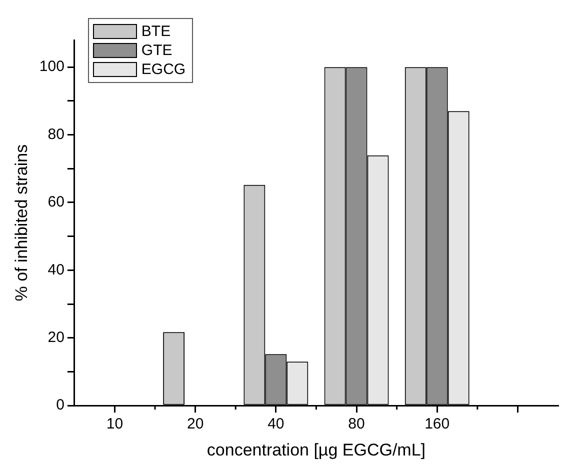 Image resolution: width=568 pixels, height=469 pixels. What do you see at coordinates (56, 134) in the screenshot?
I see `y-tick-label: 80` at bounding box center [56, 134].